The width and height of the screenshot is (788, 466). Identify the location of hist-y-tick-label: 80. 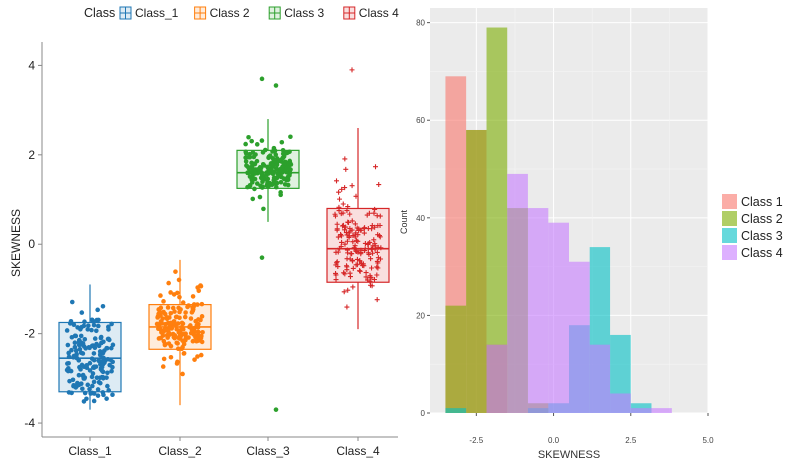
(420, 23).